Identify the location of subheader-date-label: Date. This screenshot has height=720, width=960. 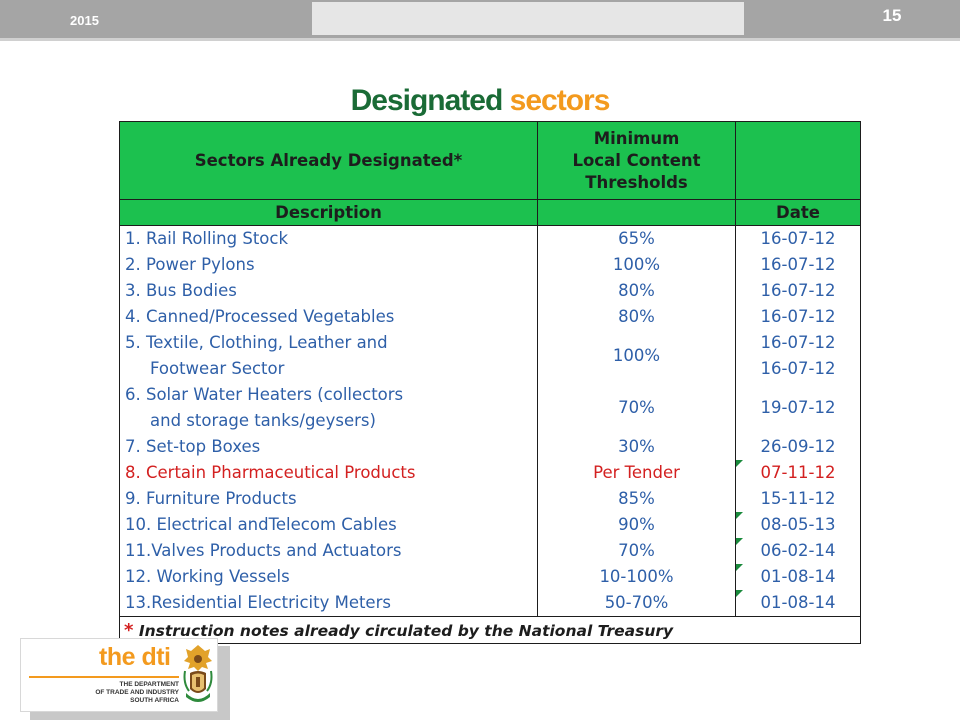
(798, 212).